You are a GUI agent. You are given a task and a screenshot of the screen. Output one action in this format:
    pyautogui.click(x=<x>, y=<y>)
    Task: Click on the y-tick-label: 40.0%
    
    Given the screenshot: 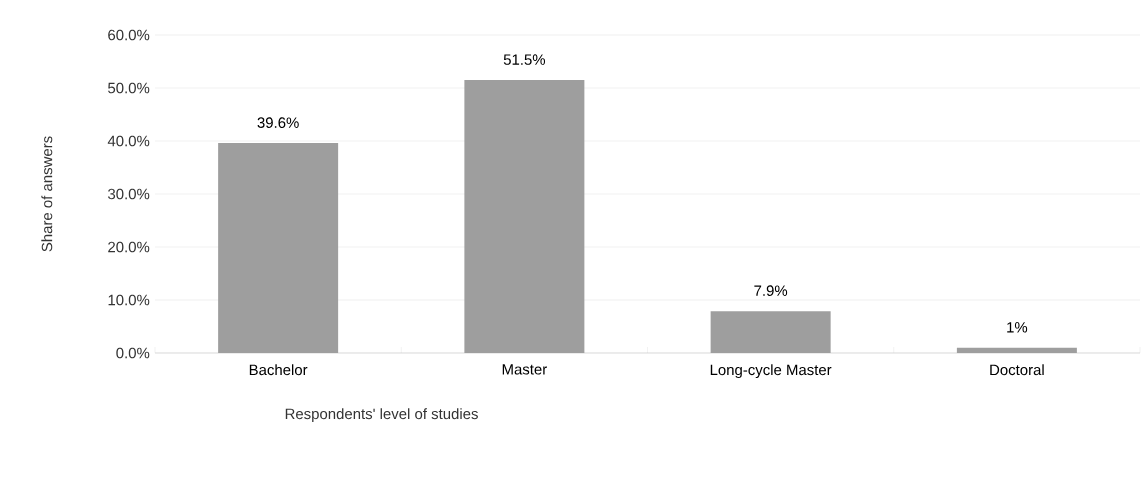 What is the action you would take?
    pyautogui.click(x=128, y=141)
    